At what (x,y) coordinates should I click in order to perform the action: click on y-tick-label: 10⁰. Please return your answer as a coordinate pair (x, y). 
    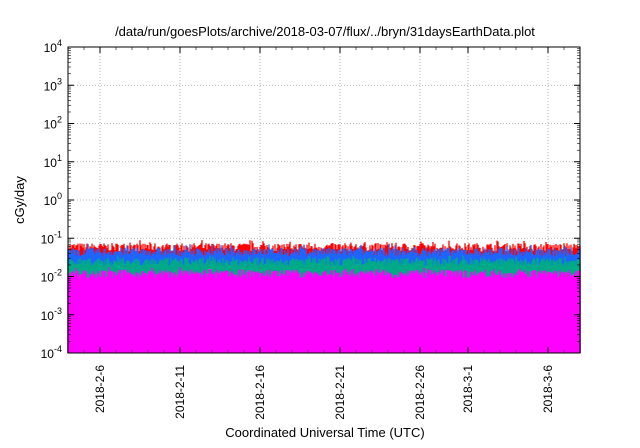
    Looking at the image, I should click on (53, 199).